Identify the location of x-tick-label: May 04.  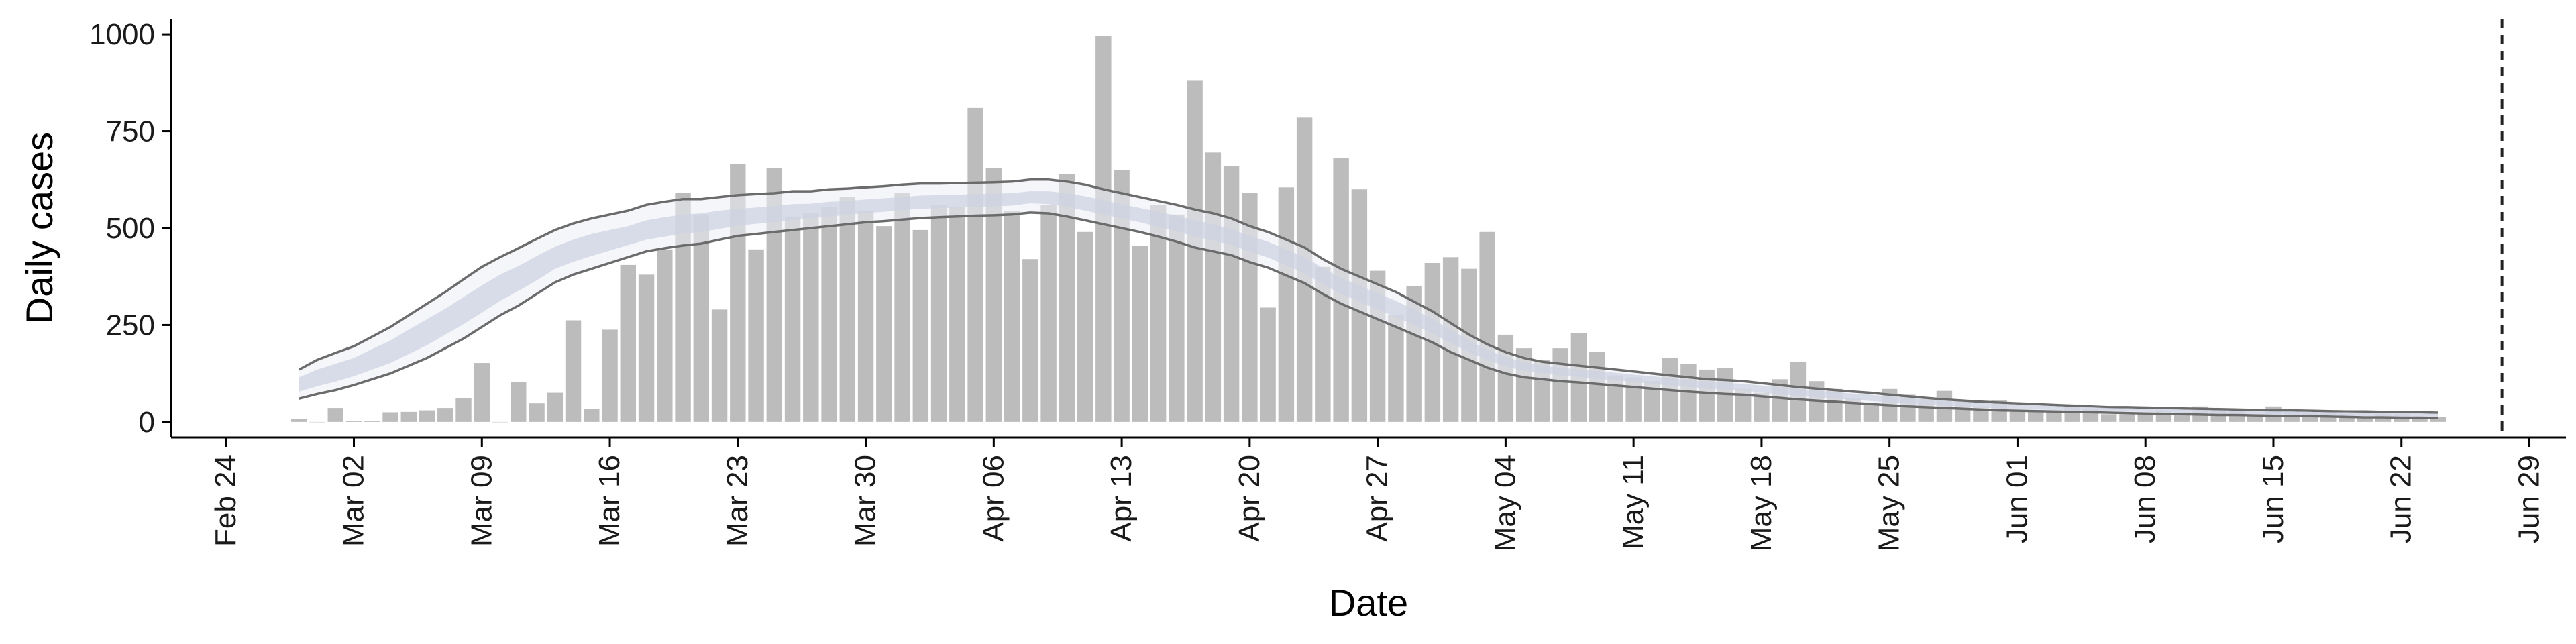
(1505, 503).